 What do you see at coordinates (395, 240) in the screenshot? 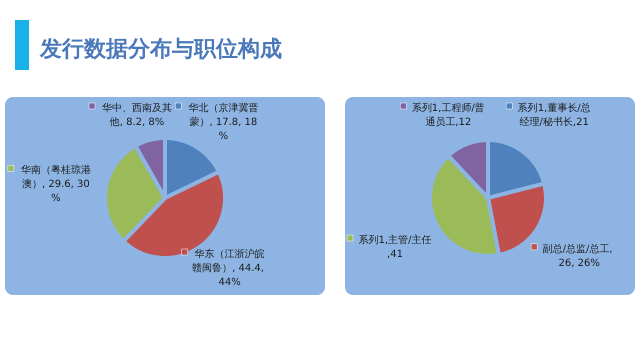
I see `legend-label: 系列1,主管/主任` at bounding box center [395, 240].